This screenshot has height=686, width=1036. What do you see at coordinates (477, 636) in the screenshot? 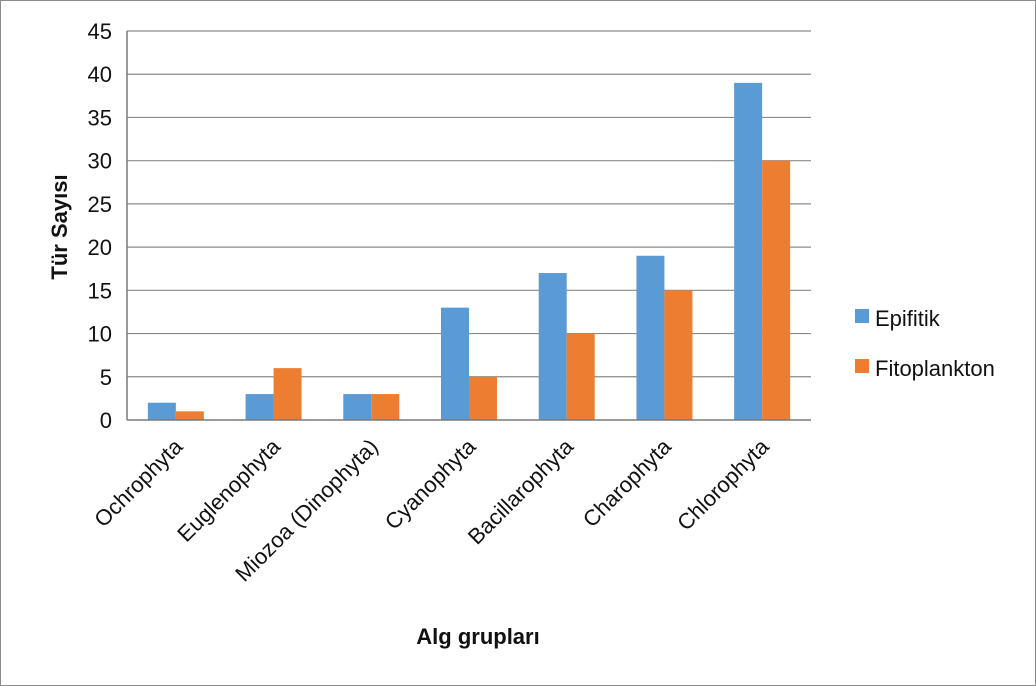
I see `x-axis-title: Alg grupları` at bounding box center [477, 636].